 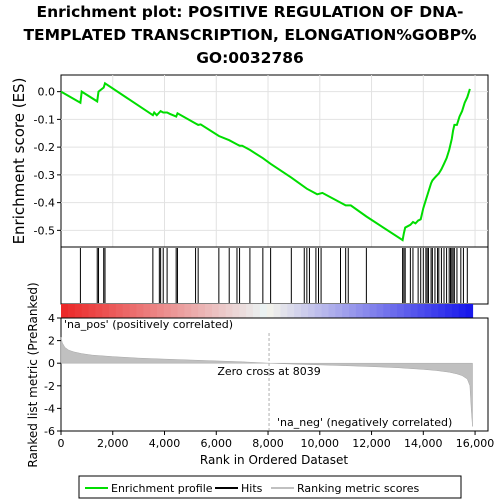 What do you see at coordinates (51, 341) in the screenshot?
I see `metric-y-tick-label: 2` at bounding box center [51, 341].